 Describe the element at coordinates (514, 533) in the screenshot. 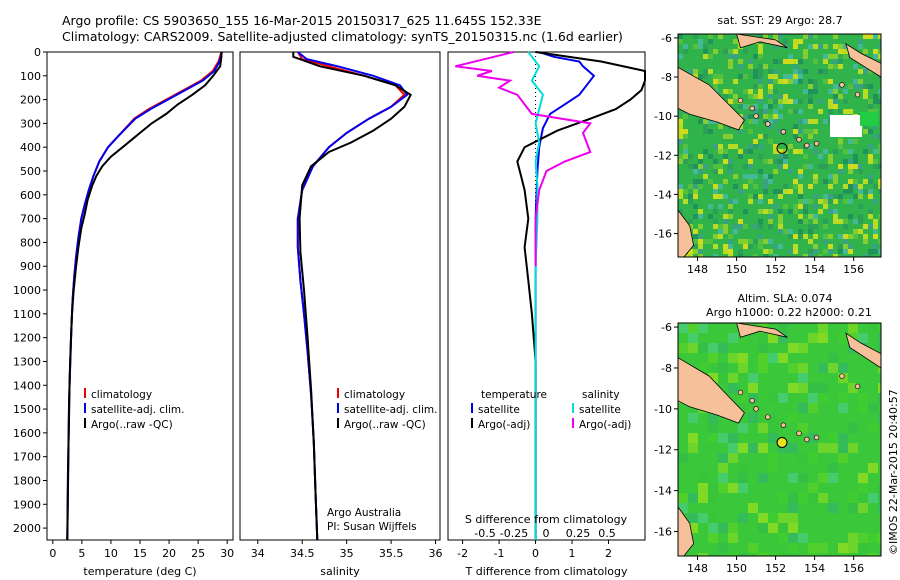

I see `s-xtick-label: -0.25` at that location.